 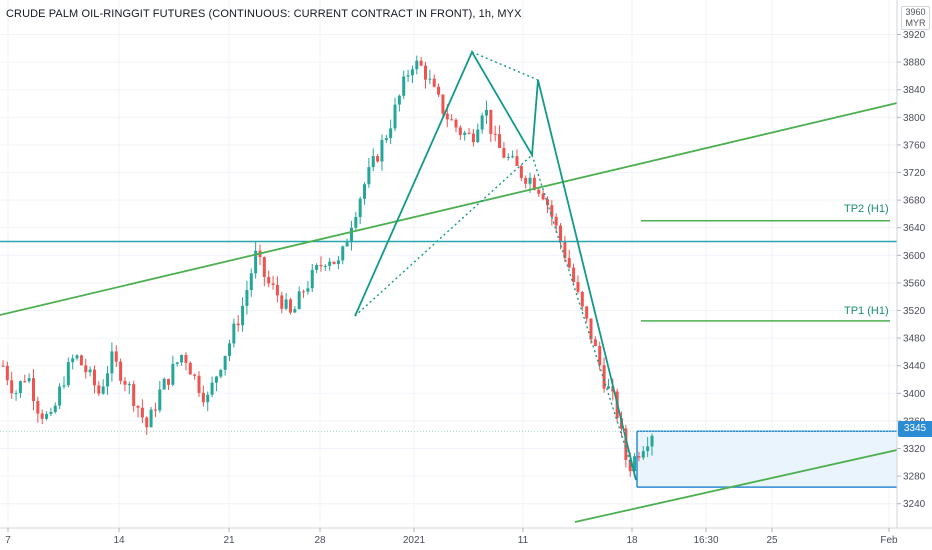 I want to click on y-tick-label: 3720, so click(x=914, y=173).